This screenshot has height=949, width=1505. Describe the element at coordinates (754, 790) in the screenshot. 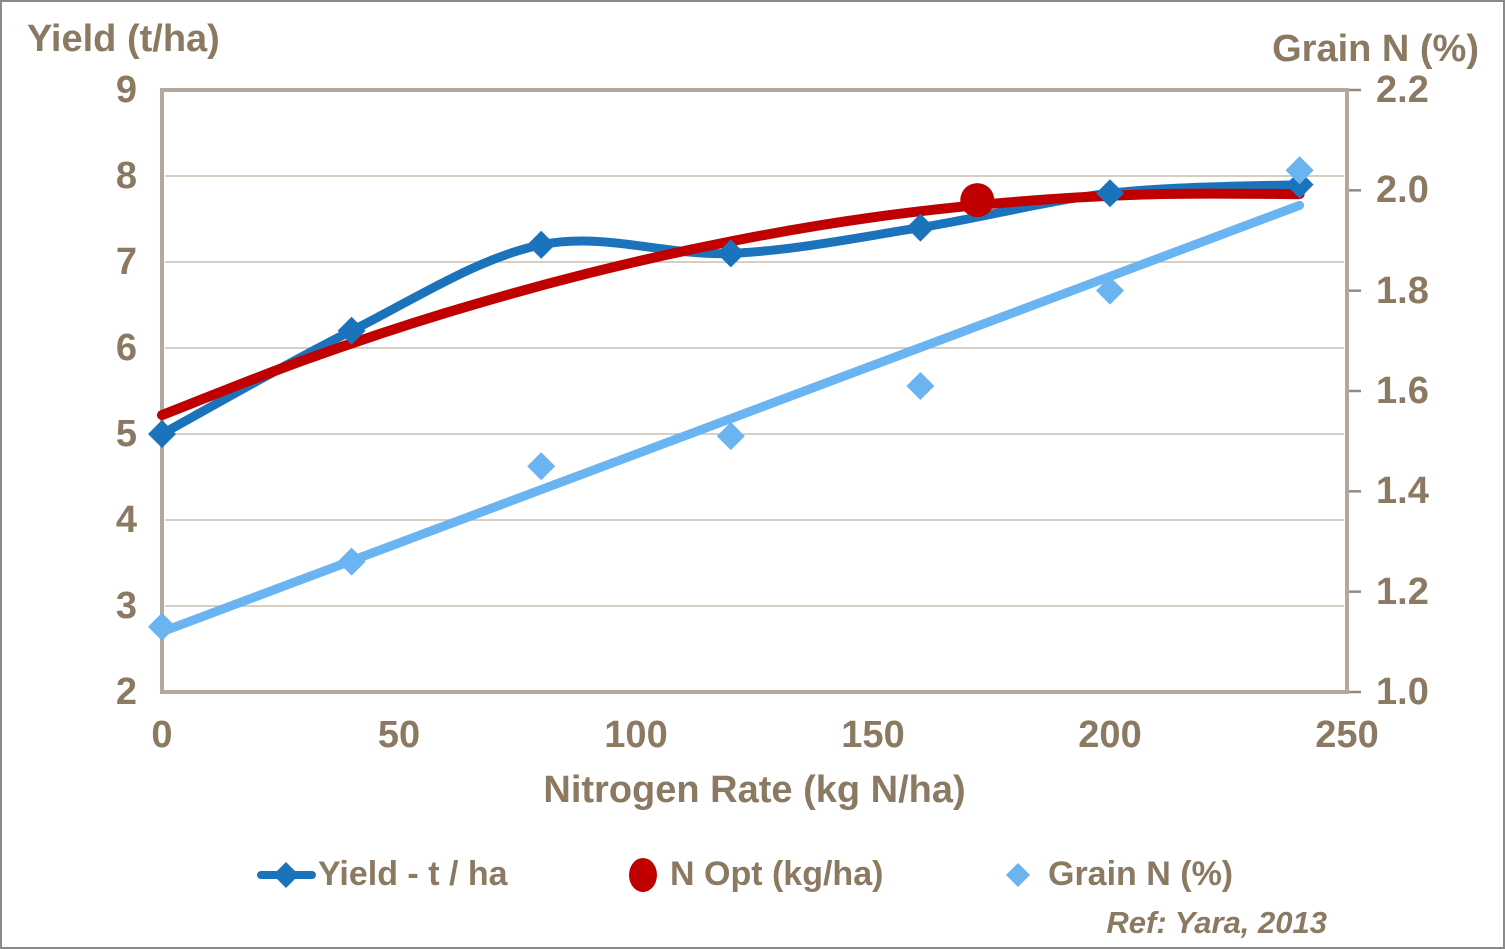

I see `x-axis-title: Nitrogen Rate (kg N/ha)` at that location.